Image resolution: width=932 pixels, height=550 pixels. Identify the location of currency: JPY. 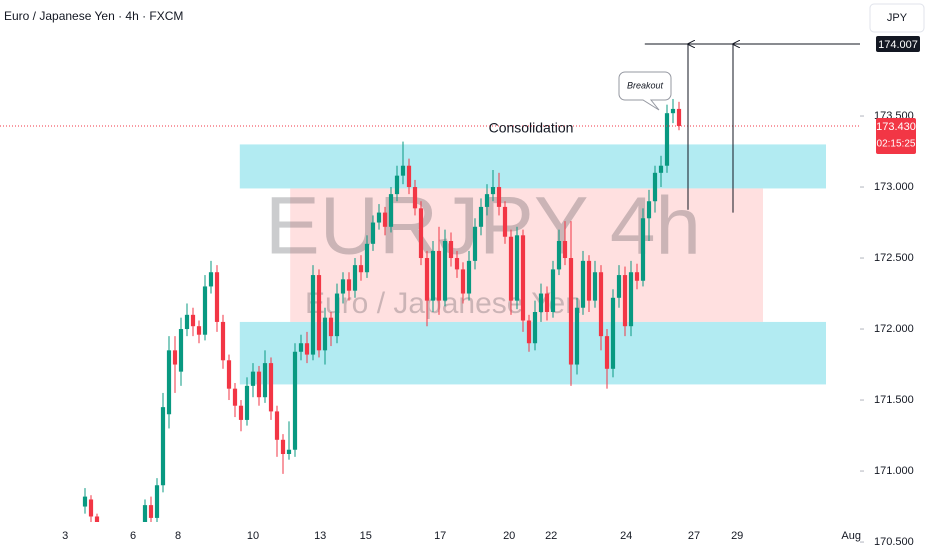
(897, 18).